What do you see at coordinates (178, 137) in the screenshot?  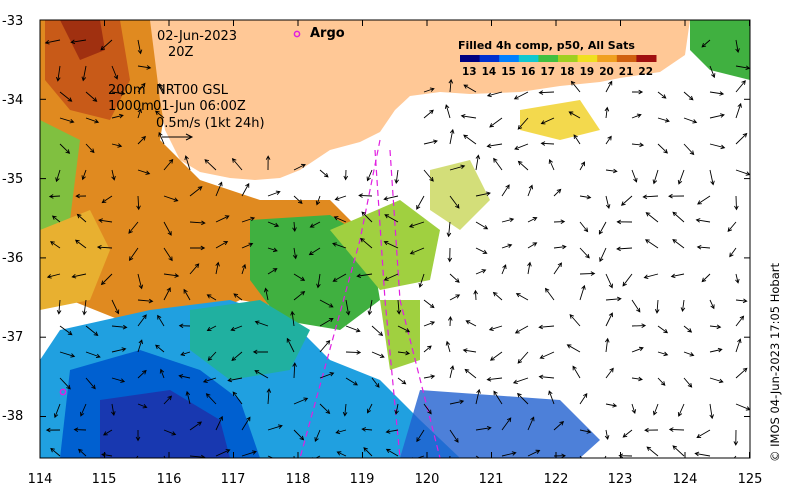 I see `scale-arrow-icon` at bounding box center [178, 137].